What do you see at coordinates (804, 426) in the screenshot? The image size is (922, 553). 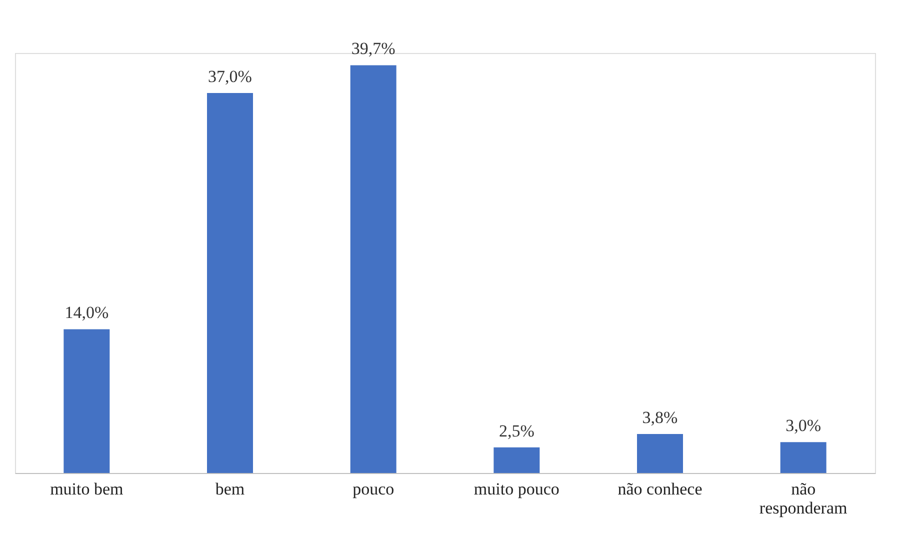 I see `data-label: 3,0%` at bounding box center [804, 426].